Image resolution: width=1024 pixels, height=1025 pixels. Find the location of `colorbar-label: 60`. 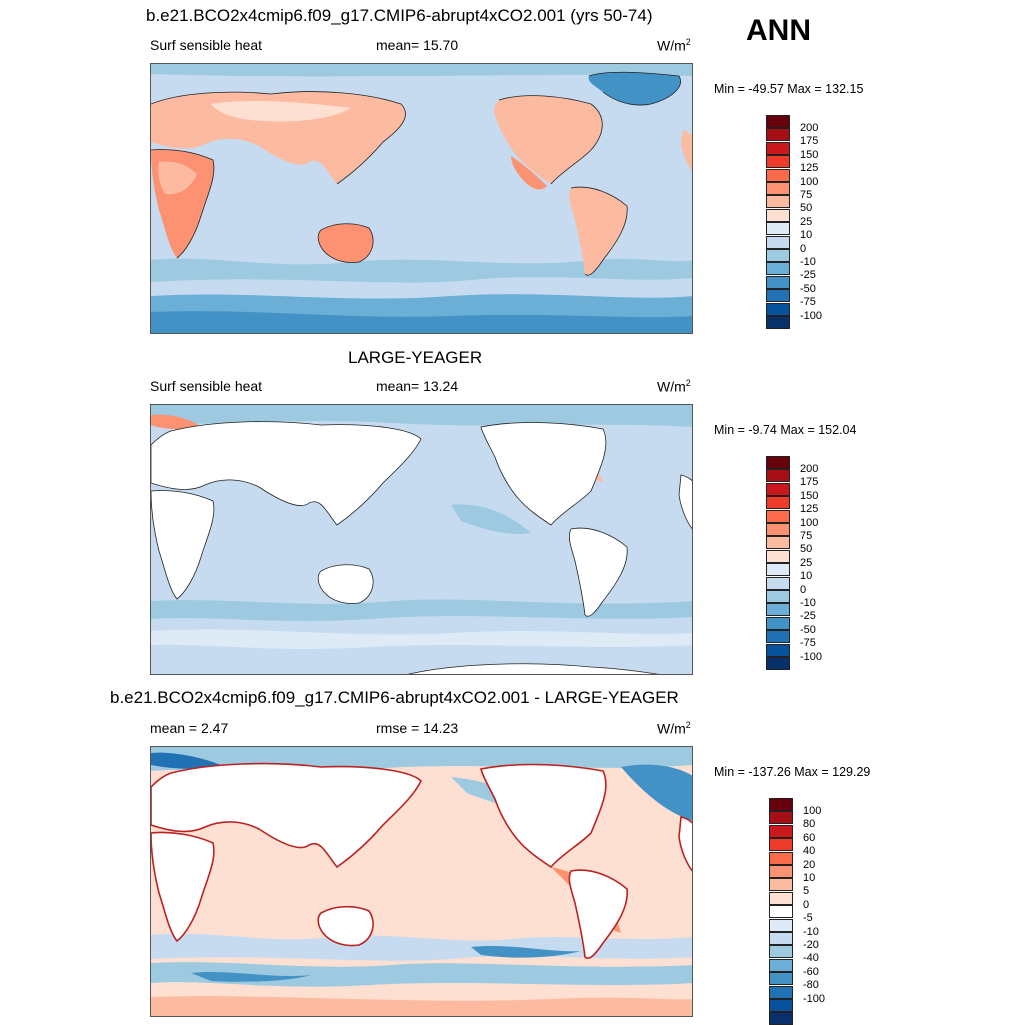

colorbar-label: 60 is located at coordinates (809, 837).